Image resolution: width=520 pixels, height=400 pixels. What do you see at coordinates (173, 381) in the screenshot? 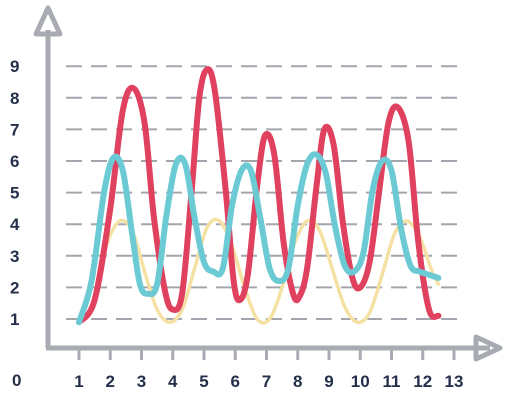
I see `x-tick-label-4: 4` at bounding box center [173, 381].